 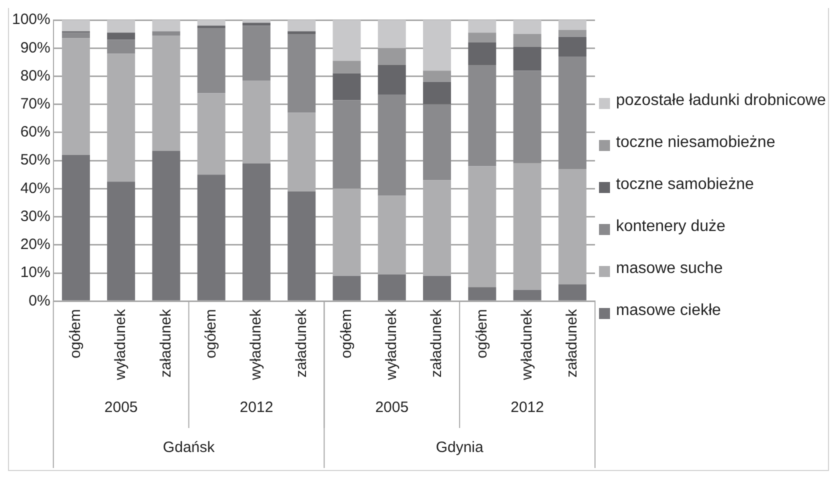 What do you see at coordinates (35, 245) in the screenshot?
I see `y-tick-label: 20%` at bounding box center [35, 245].